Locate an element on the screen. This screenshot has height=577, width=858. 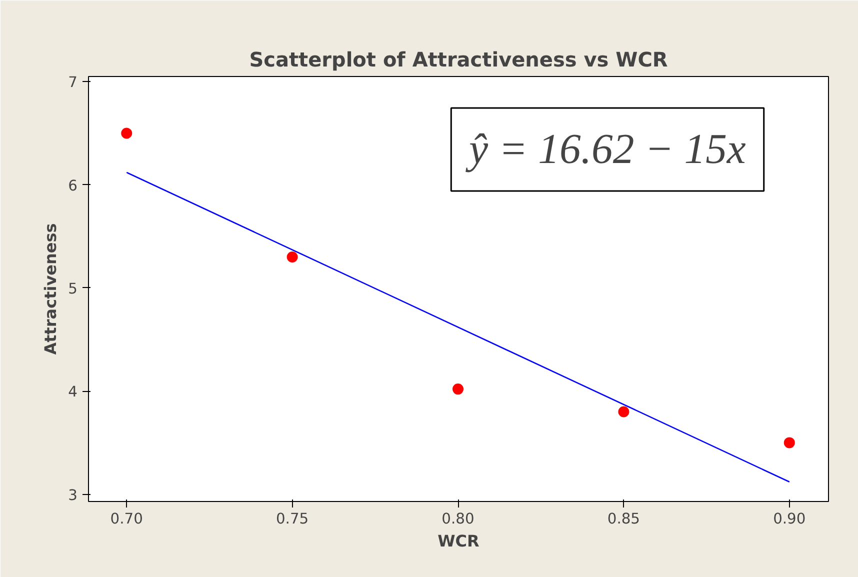
annotation: ŷ = 16.62 − 15x is located at coordinates (605, 149).